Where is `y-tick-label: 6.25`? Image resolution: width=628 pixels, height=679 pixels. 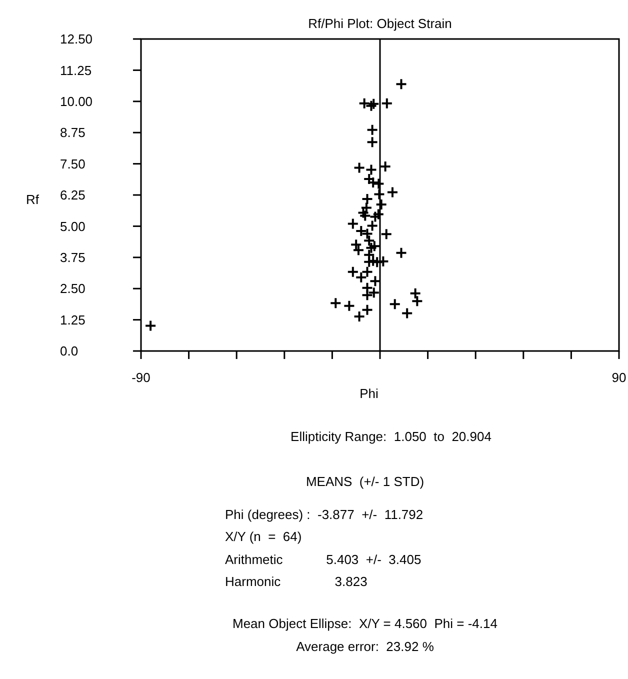
y-tick-label: 6.25 is located at coordinates (73, 195).